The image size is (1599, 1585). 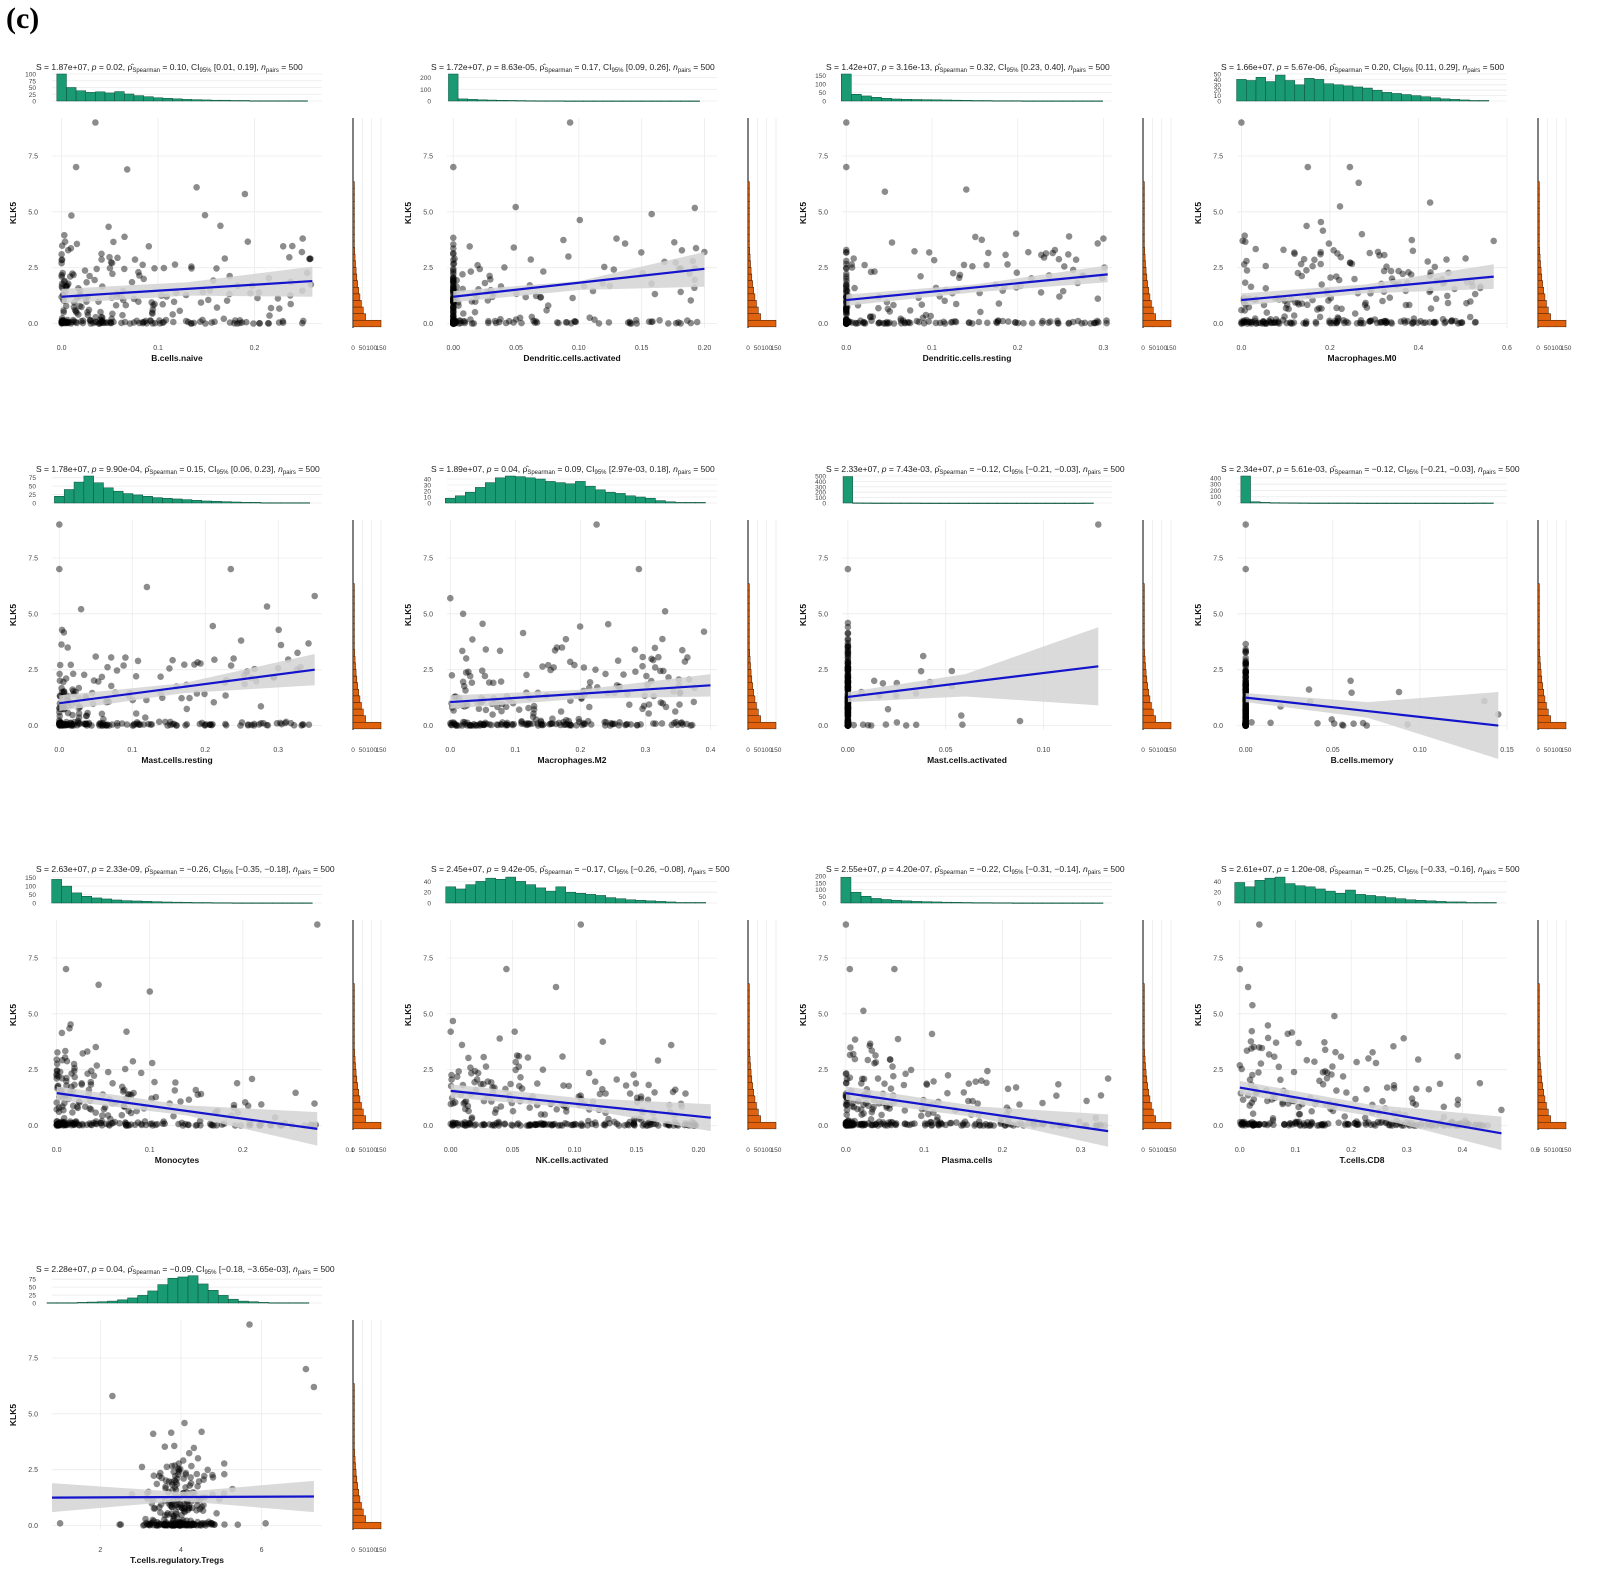 I want to click on top-hist-tick-label: 400, so click(x=1215, y=478).